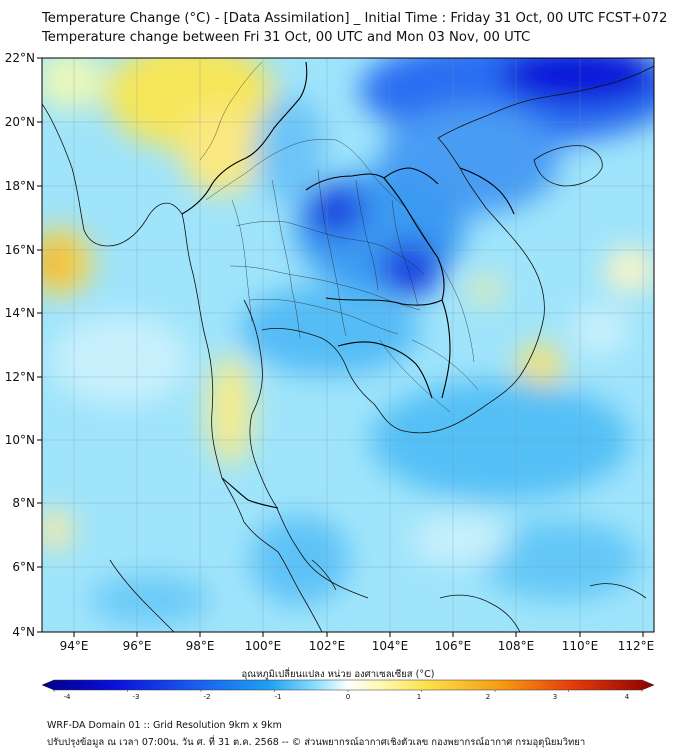 The image size is (676, 756). I want to click on colorbar-tick: -4, so click(67, 697).